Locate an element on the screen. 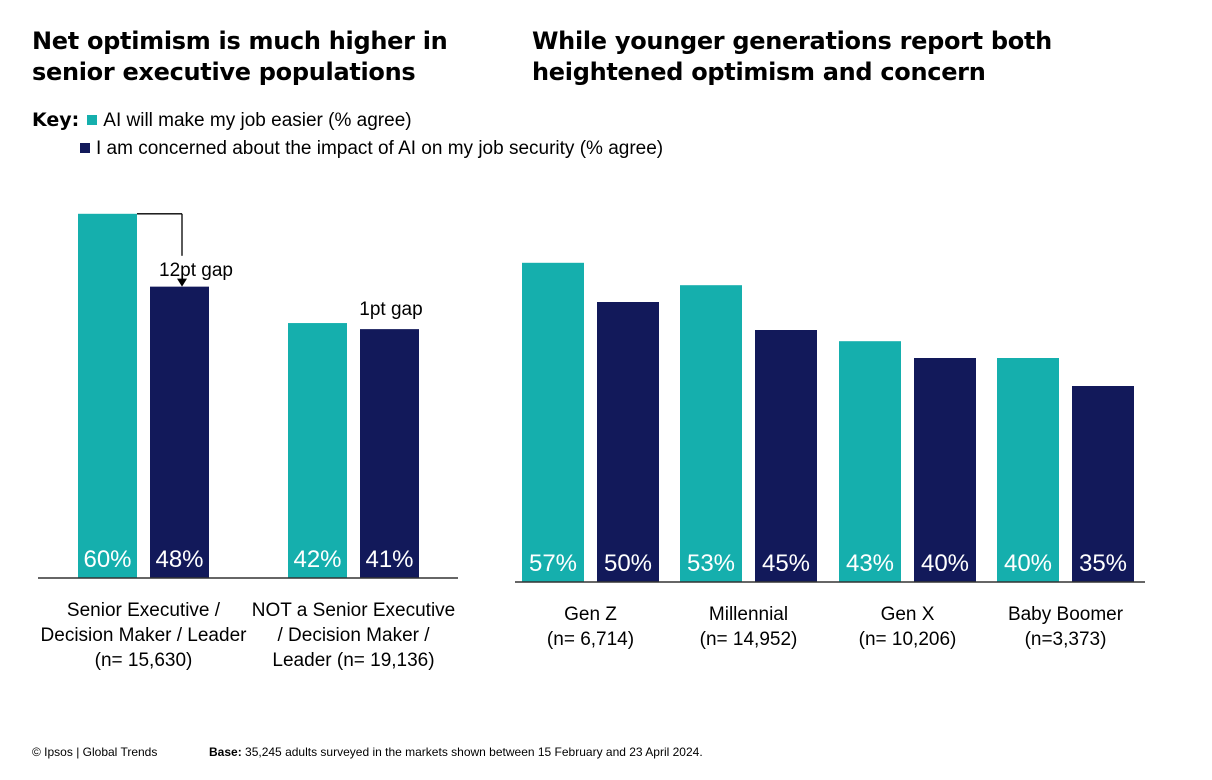 Image resolution: width=1212 pixels, height=780 pixels. data-label-chart2-s2-3: 40% is located at coordinates (945, 563).